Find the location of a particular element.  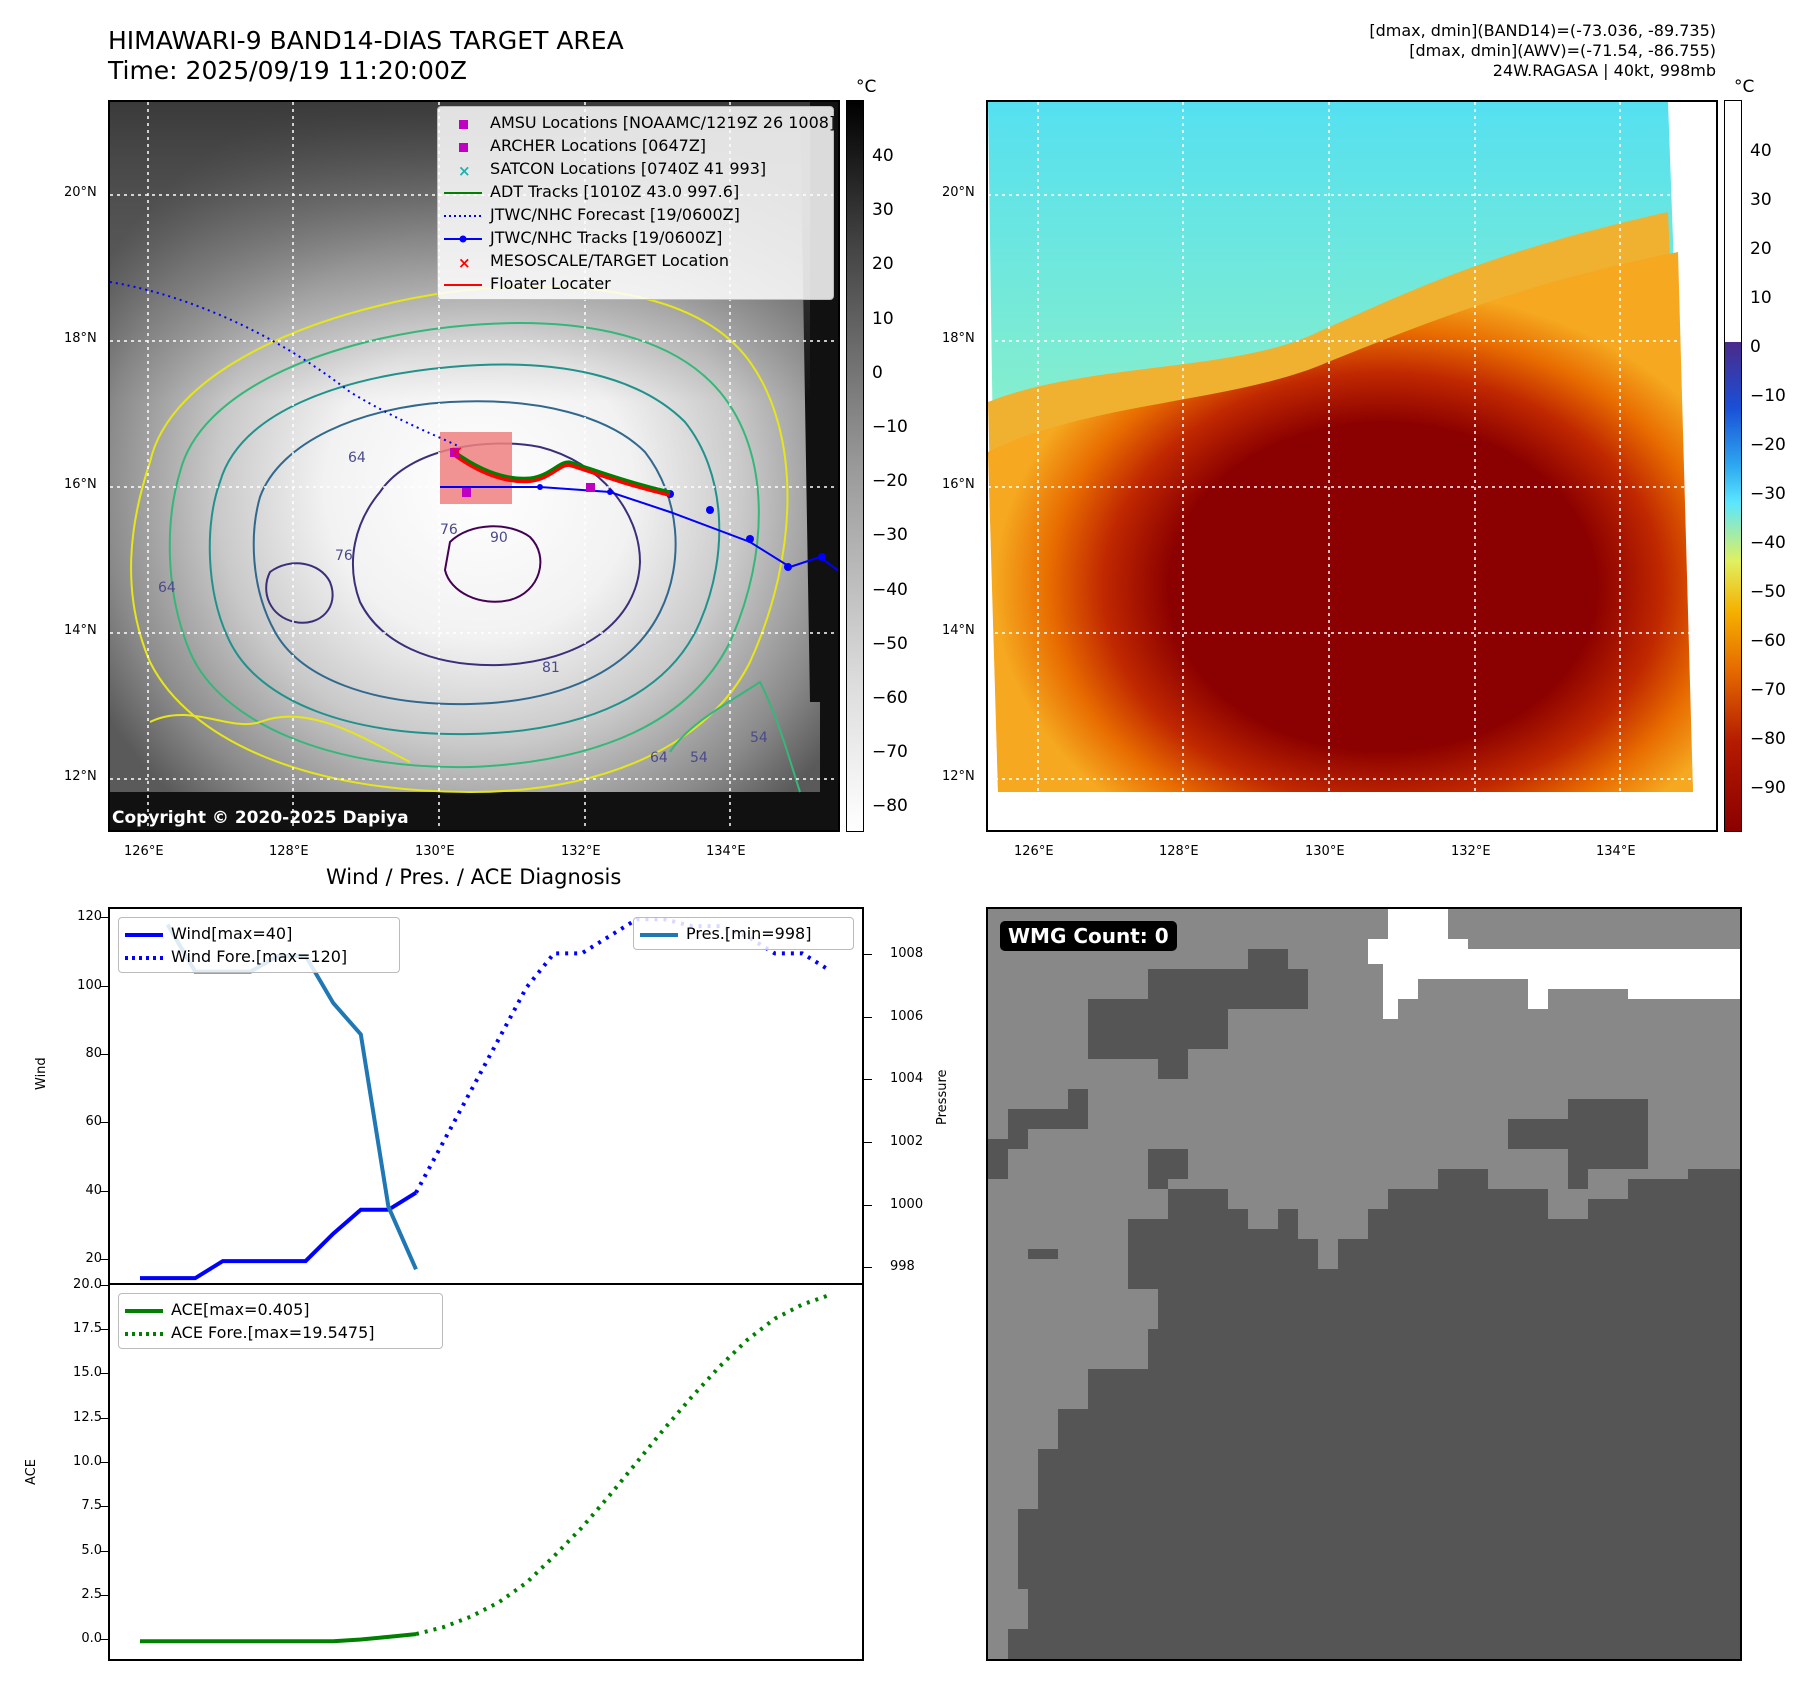

awv-colorbar is located at coordinates (1733, 466).